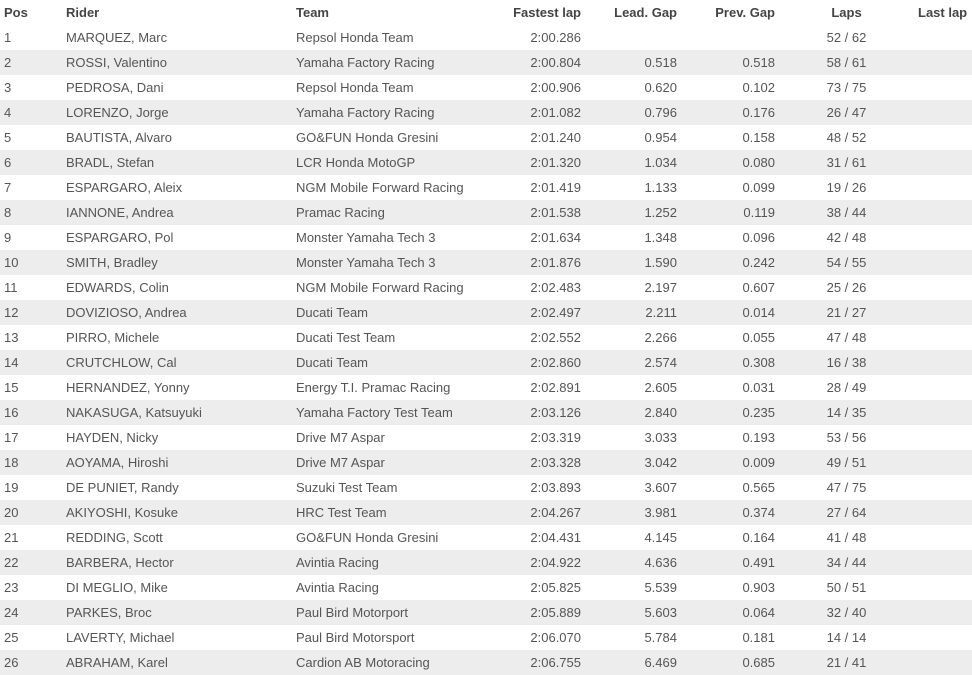  I want to click on cell-prev-gap: 0.064, so click(726, 612).